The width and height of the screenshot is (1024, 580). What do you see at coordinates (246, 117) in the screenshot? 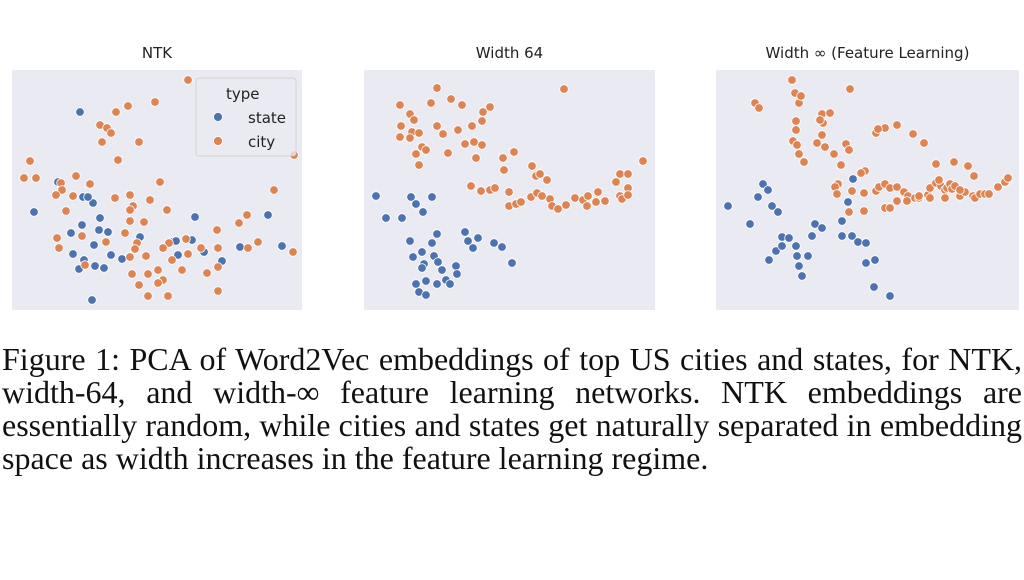
I see `legend-box` at bounding box center [246, 117].